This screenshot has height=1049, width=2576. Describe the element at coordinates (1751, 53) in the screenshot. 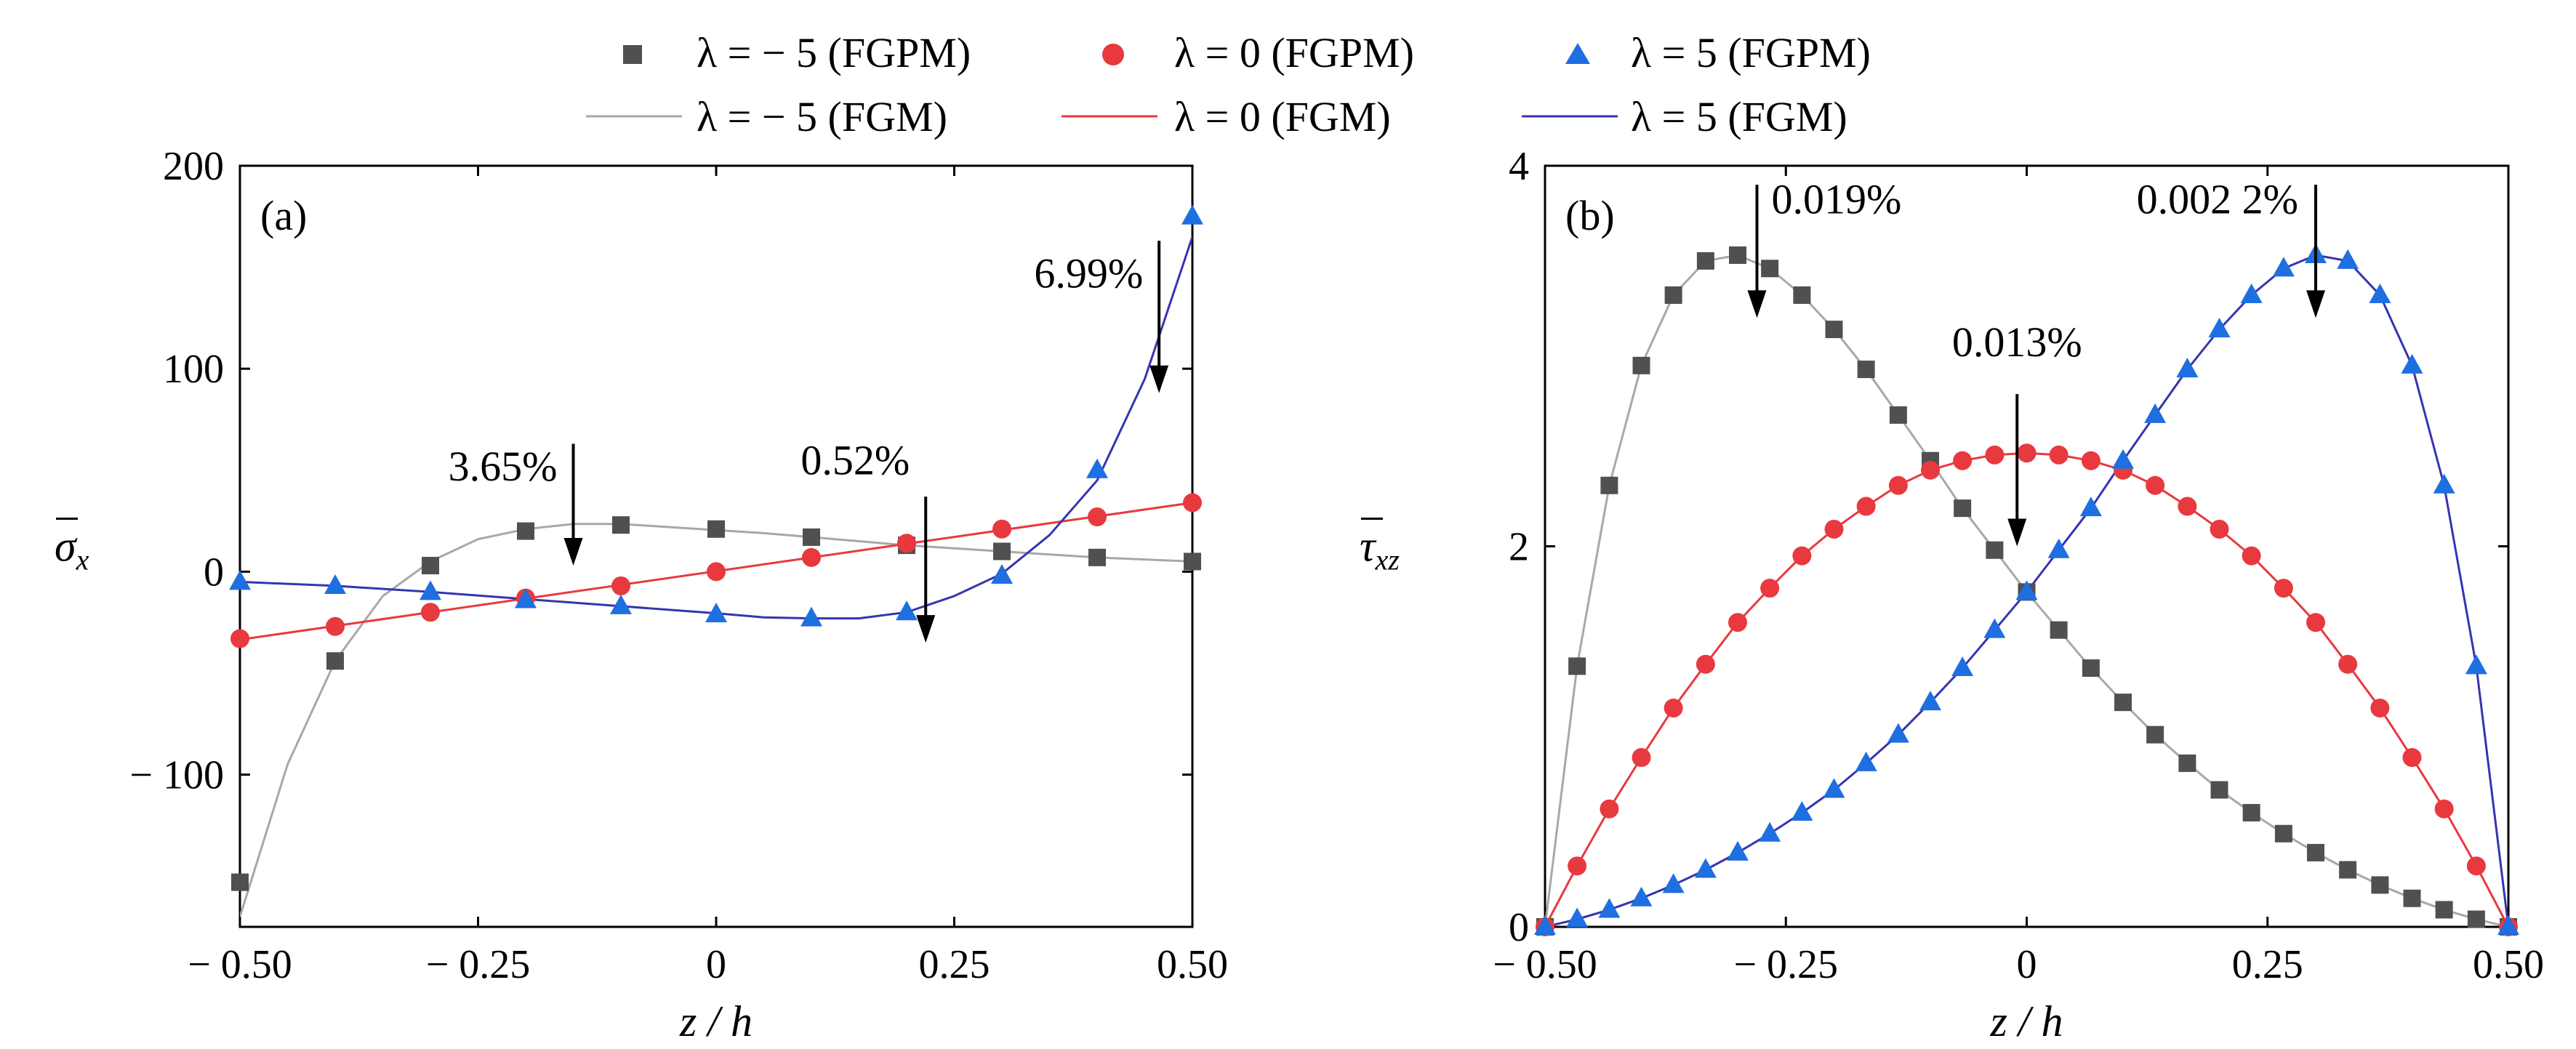

I see `legend-label: λ = 5 (FGPM)` at that location.